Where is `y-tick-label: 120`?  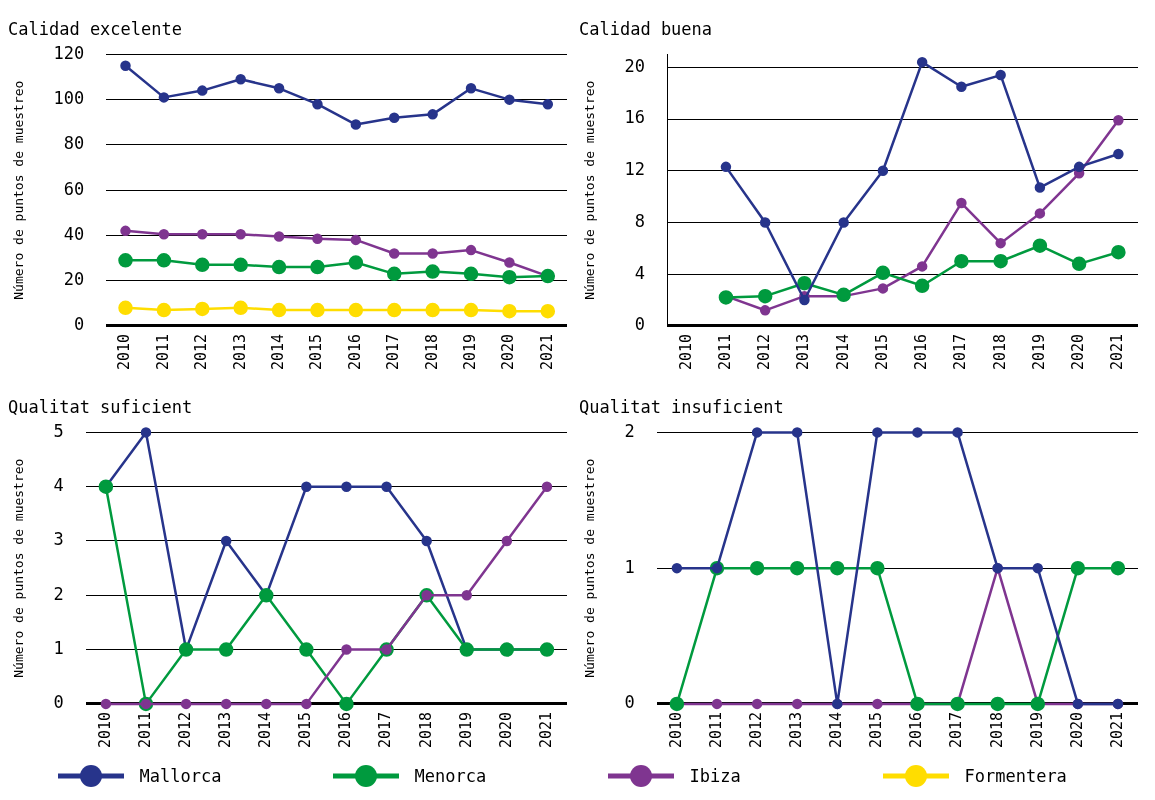
y-tick-label: 120 is located at coordinates (69, 52).